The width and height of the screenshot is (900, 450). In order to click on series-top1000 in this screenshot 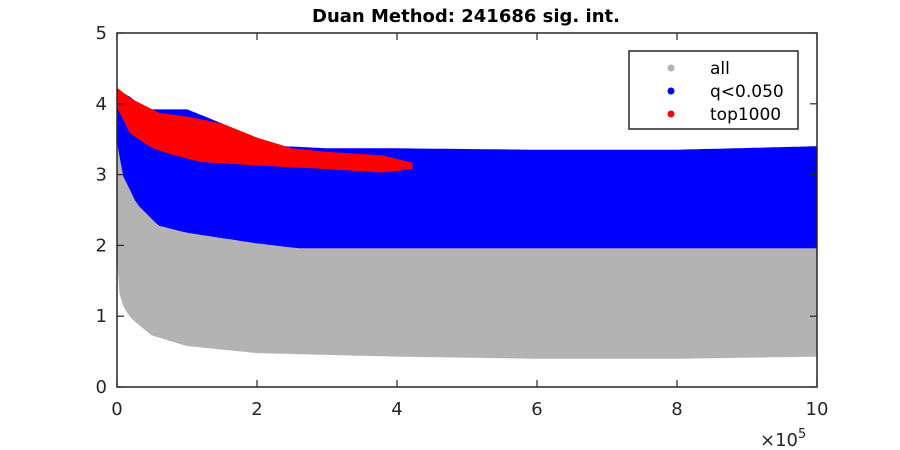, I will do `click(265, 130)`.